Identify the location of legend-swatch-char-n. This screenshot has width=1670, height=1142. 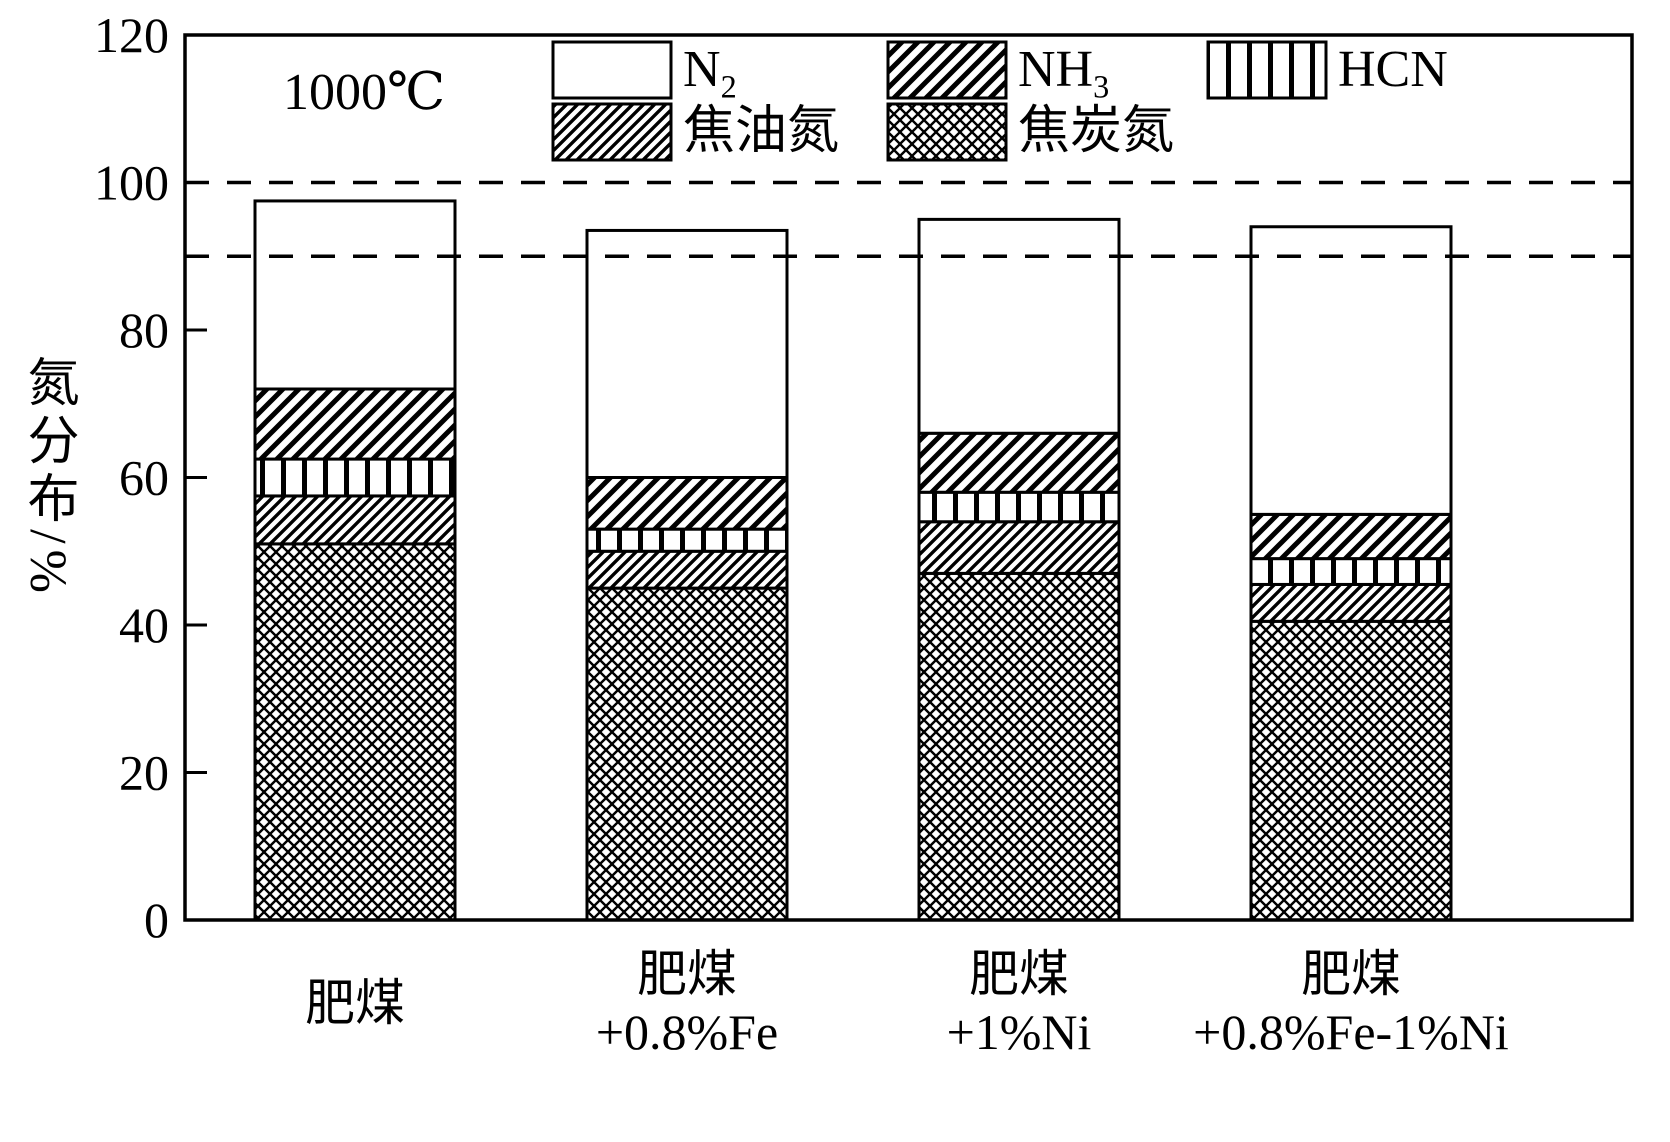
(947, 132).